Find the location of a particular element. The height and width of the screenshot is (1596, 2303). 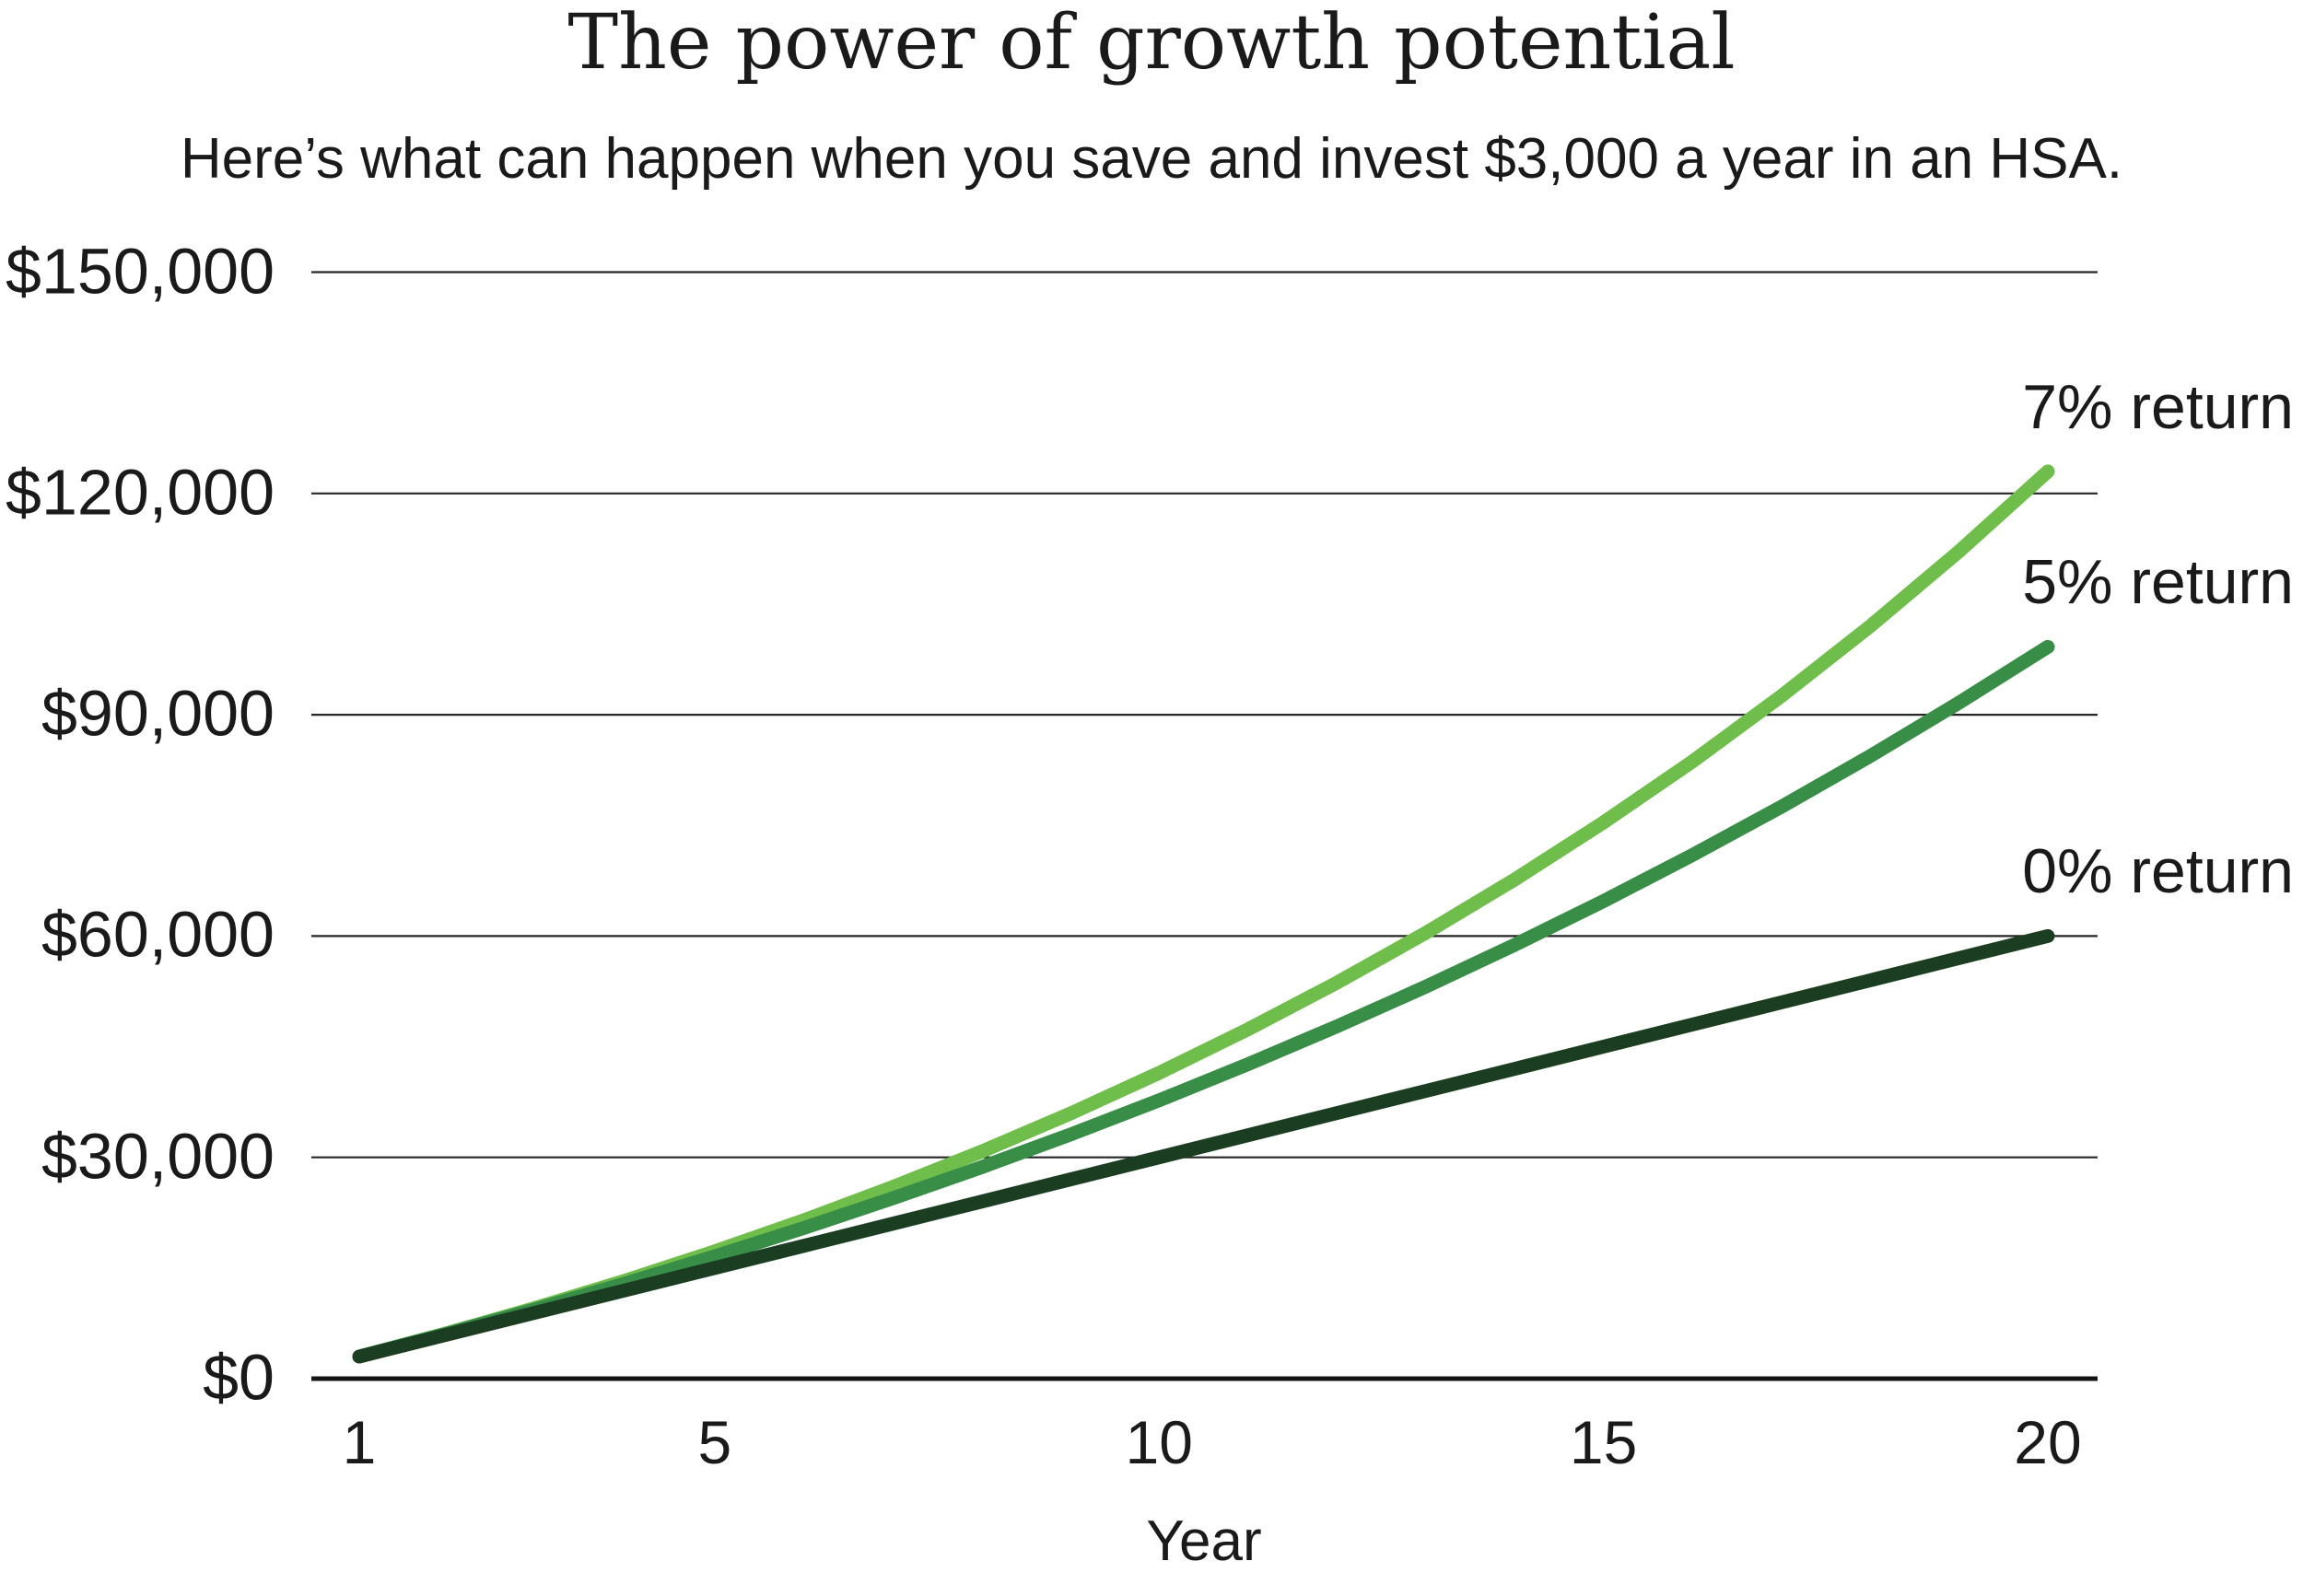

chart-title: The power of growth potential is located at coordinates (1151, 44).